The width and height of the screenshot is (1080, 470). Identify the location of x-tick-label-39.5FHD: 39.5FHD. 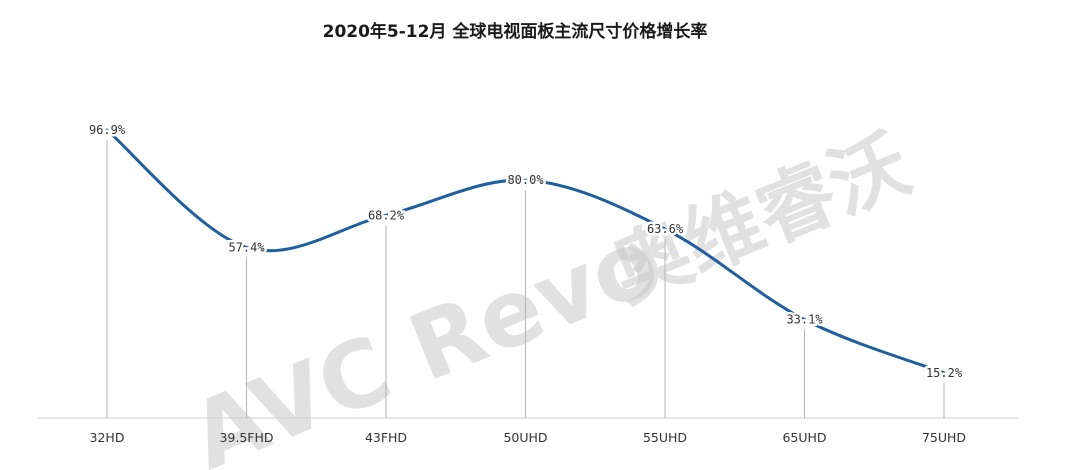
(246, 437).